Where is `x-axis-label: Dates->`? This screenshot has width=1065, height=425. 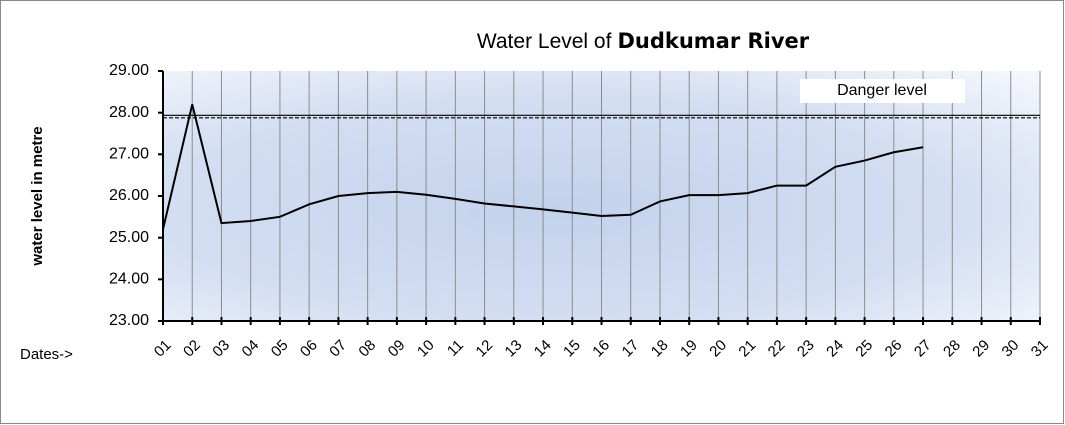 x-axis-label: Dates-> is located at coordinates (46, 354).